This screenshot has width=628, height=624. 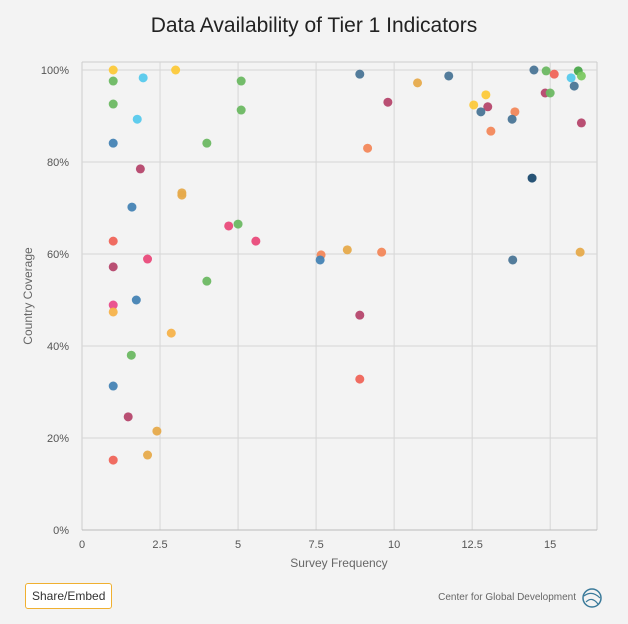 What do you see at coordinates (69, 596) in the screenshot?
I see `share-embed-button: Share/Embed` at bounding box center [69, 596].